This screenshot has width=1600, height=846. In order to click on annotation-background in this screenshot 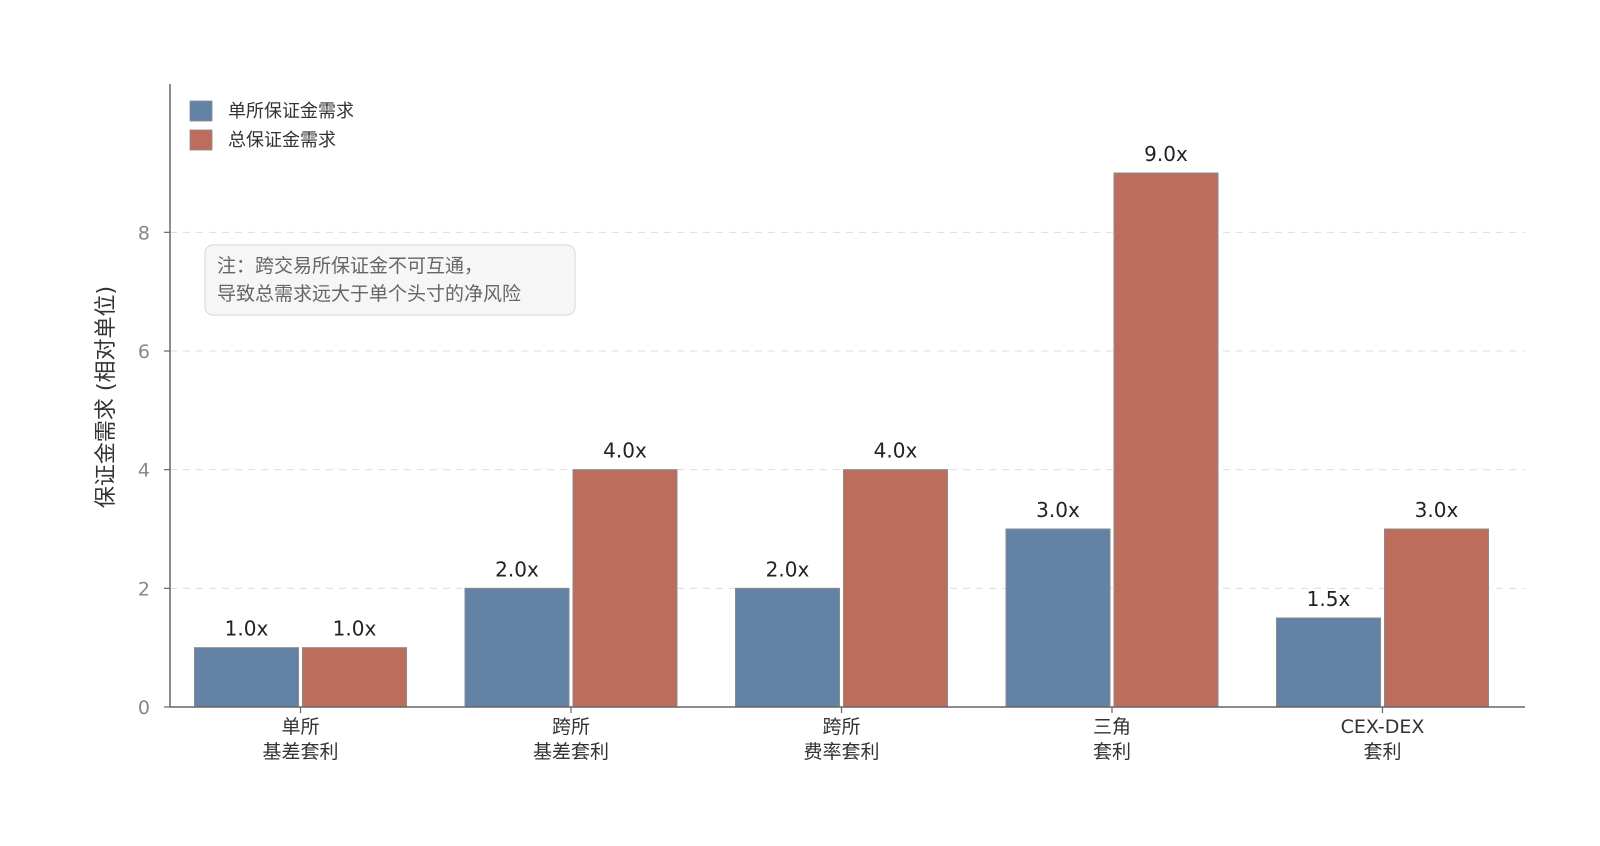, I will do `click(390, 280)`.